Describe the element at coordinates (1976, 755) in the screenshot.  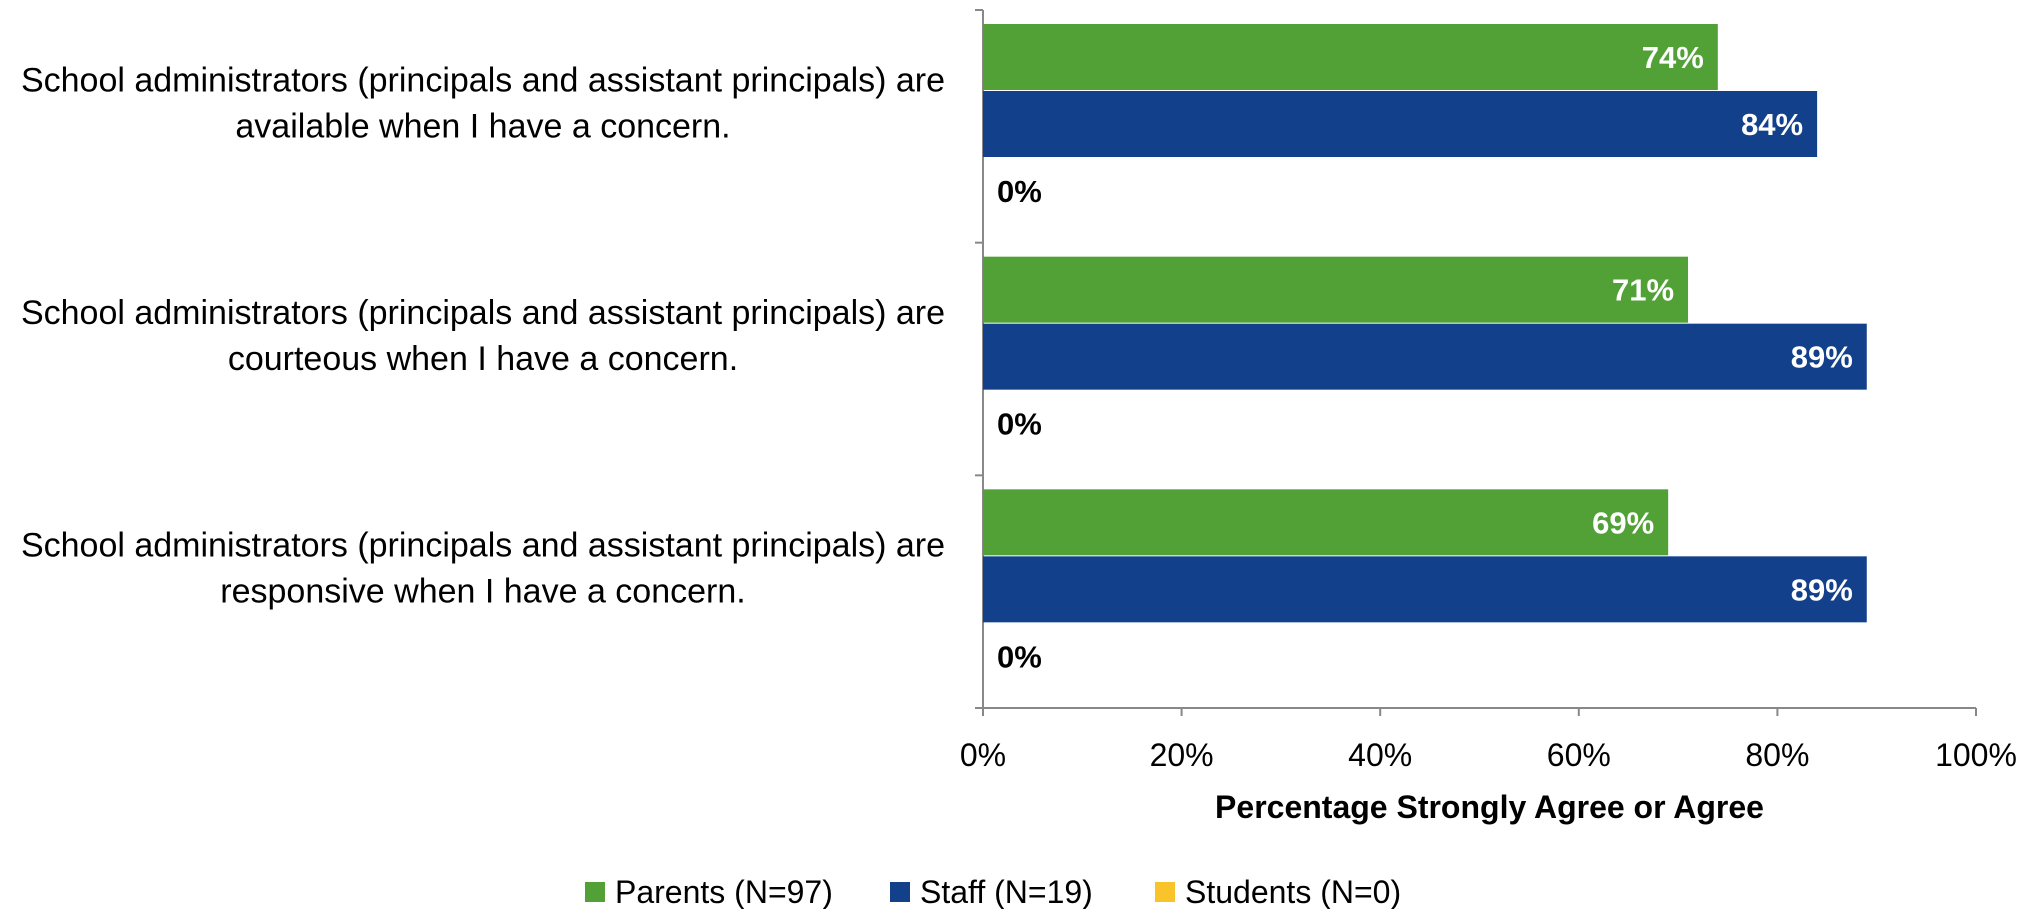
I see `x-tick-label: 100%` at that location.